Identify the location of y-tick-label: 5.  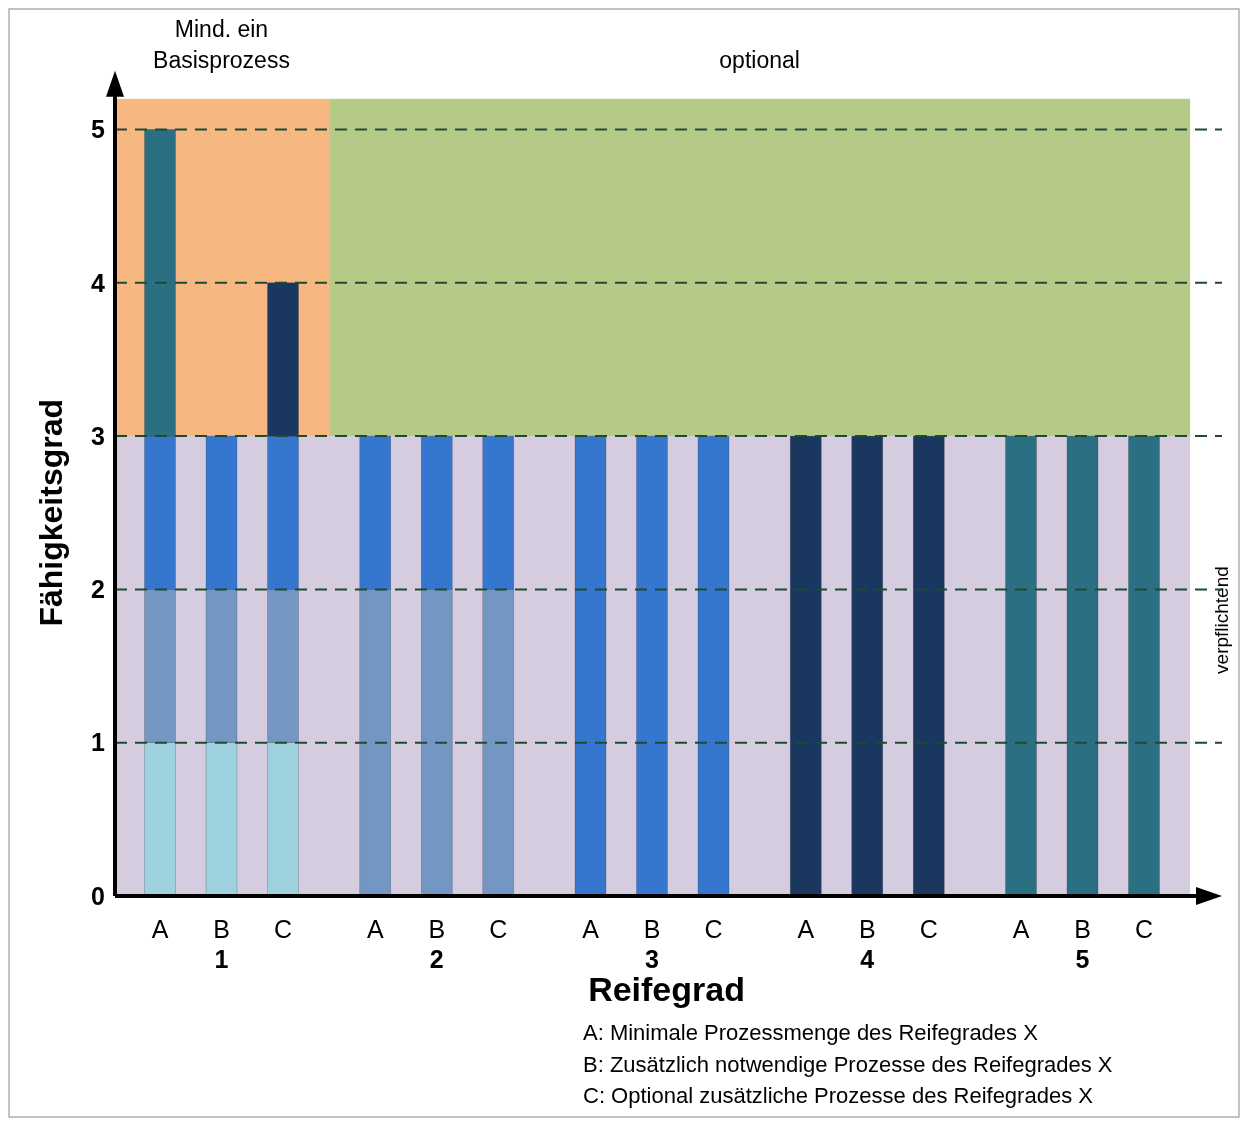
(98, 129).